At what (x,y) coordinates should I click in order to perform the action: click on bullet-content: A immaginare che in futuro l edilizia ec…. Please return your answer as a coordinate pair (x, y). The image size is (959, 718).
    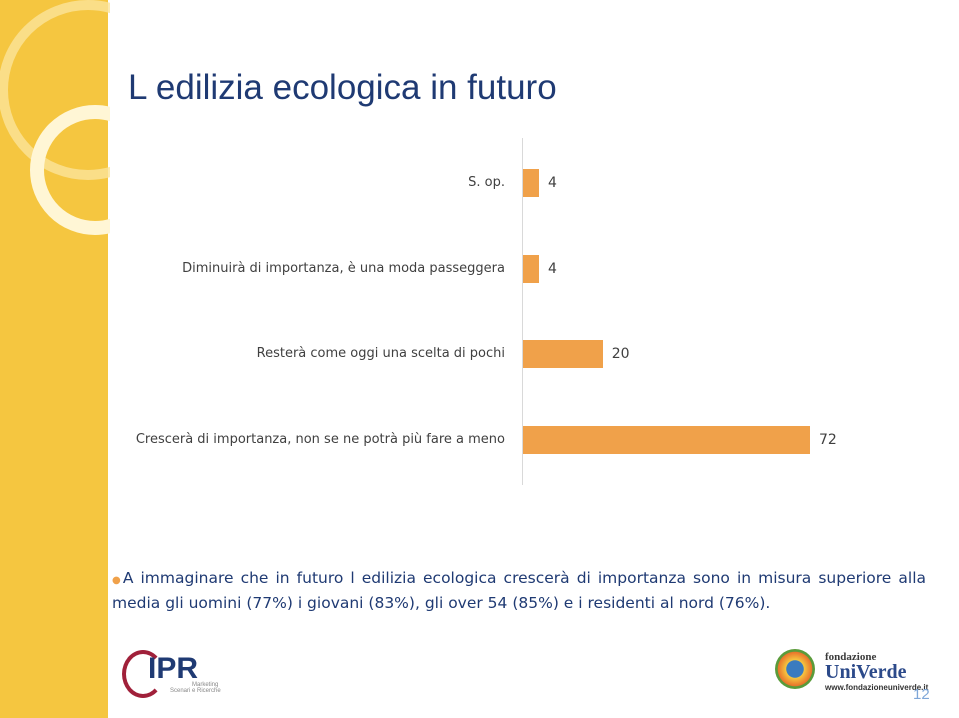
    Looking at the image, I should click on (519, 590).